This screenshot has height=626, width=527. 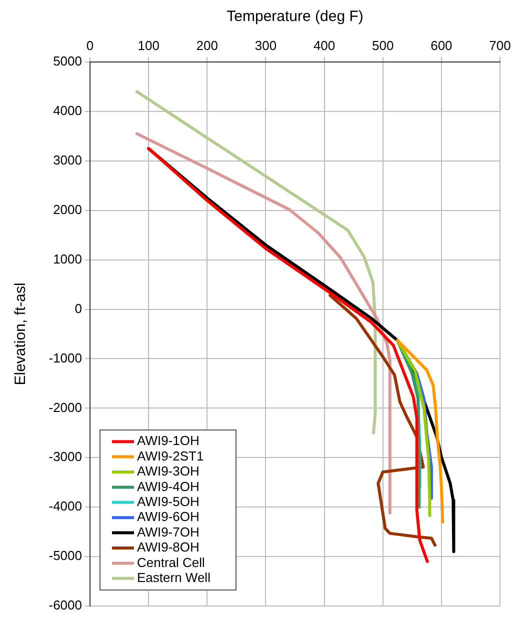 What do you see at coordinates (67, 61) in the screenshot?
I see `y-tick-label: 5000` at bounding box center [67, 61].